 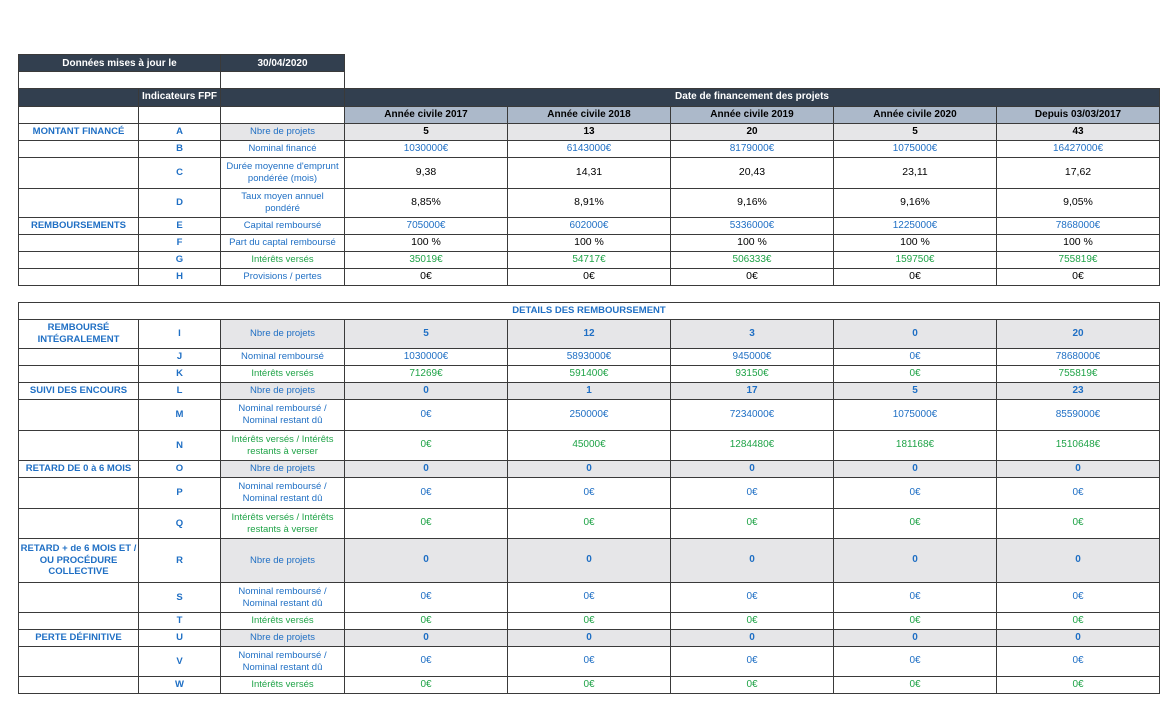 I want to click on value-cell: 45000€, so click(x=589, y=445).